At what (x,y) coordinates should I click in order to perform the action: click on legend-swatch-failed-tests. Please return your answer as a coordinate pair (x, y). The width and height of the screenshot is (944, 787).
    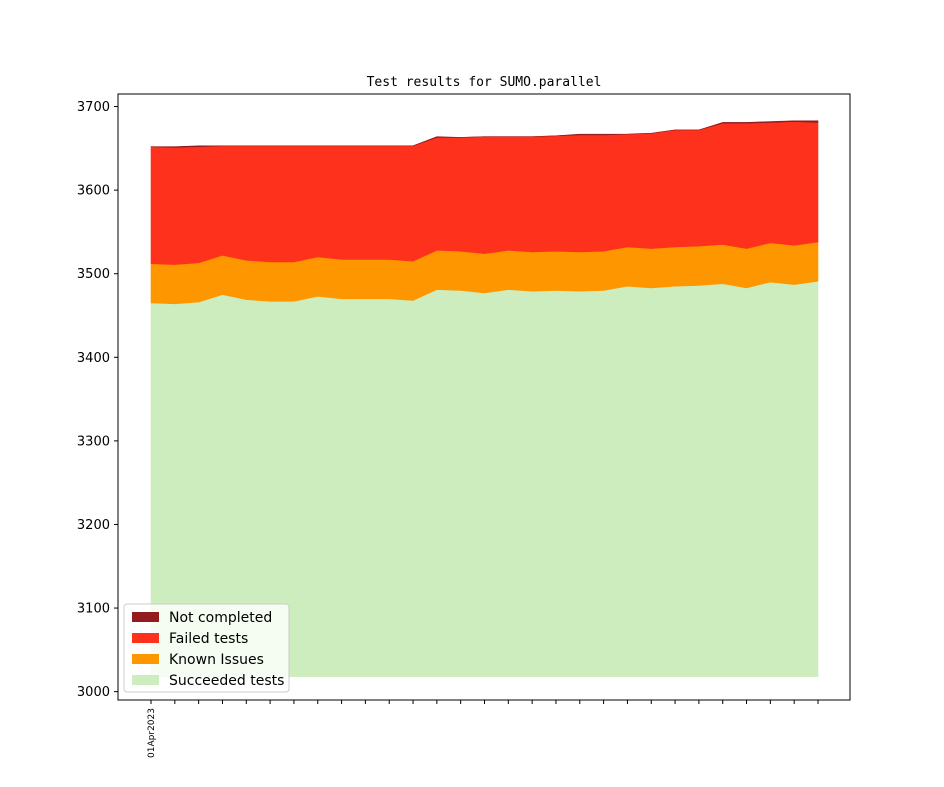
    Looking at the image, I should click on (145, 638).